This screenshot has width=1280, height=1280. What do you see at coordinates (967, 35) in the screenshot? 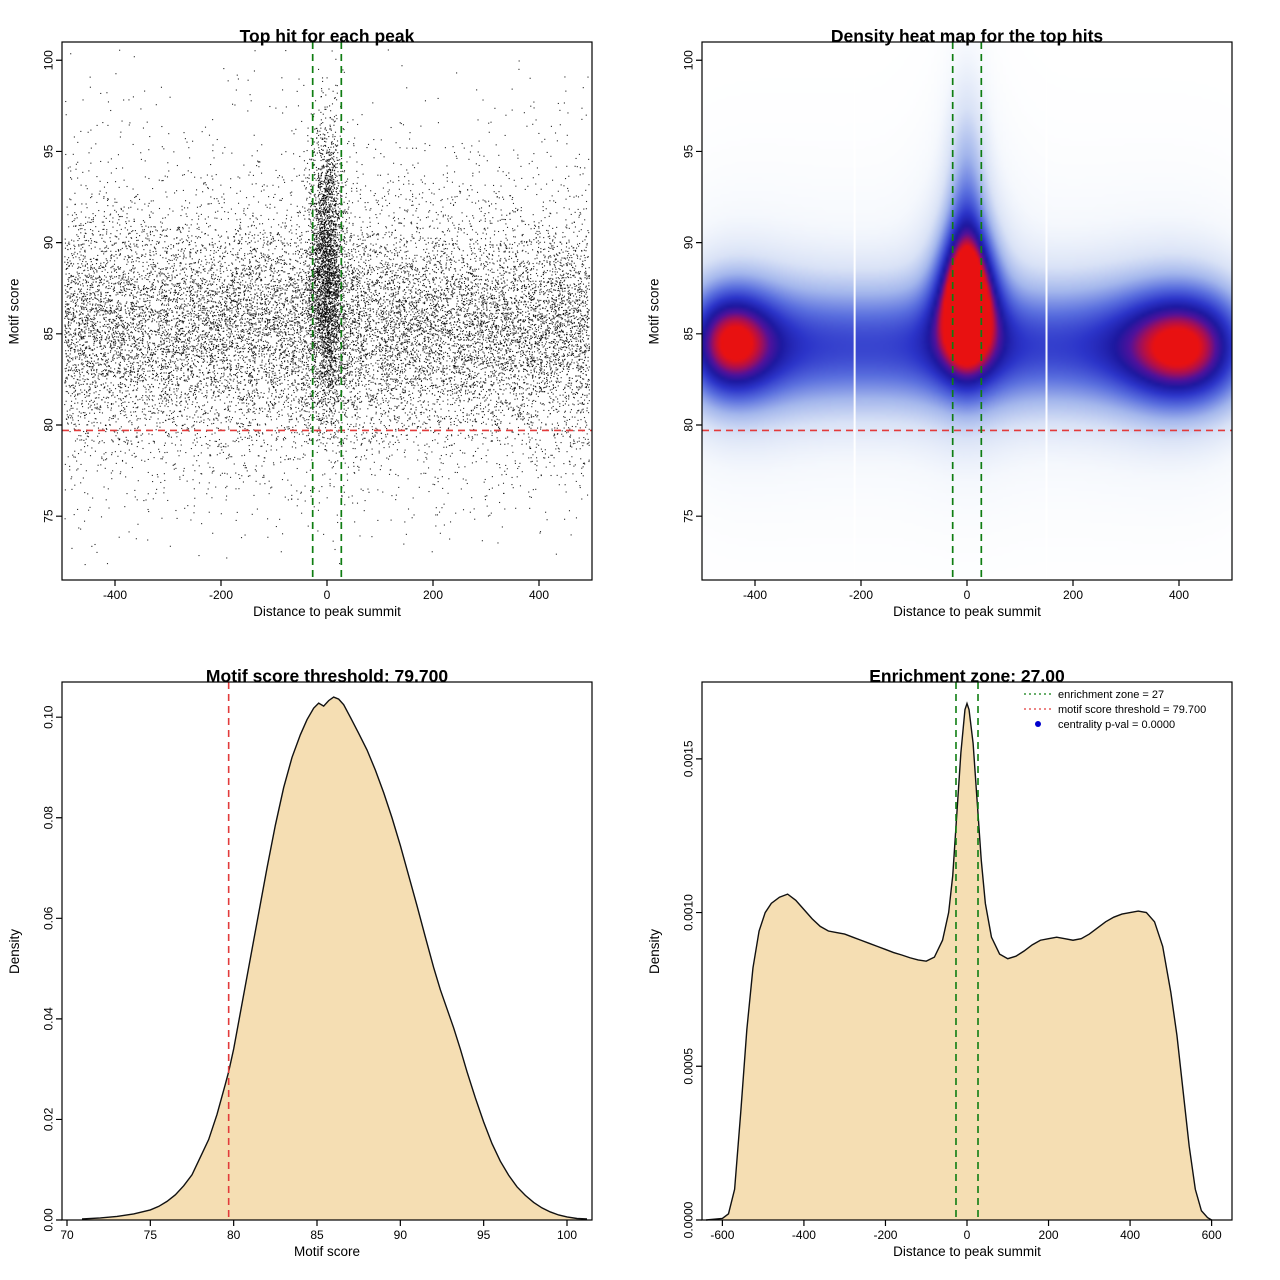
I see `panel-title: Density heat map for the top hits` at bounding box center [967, 35].